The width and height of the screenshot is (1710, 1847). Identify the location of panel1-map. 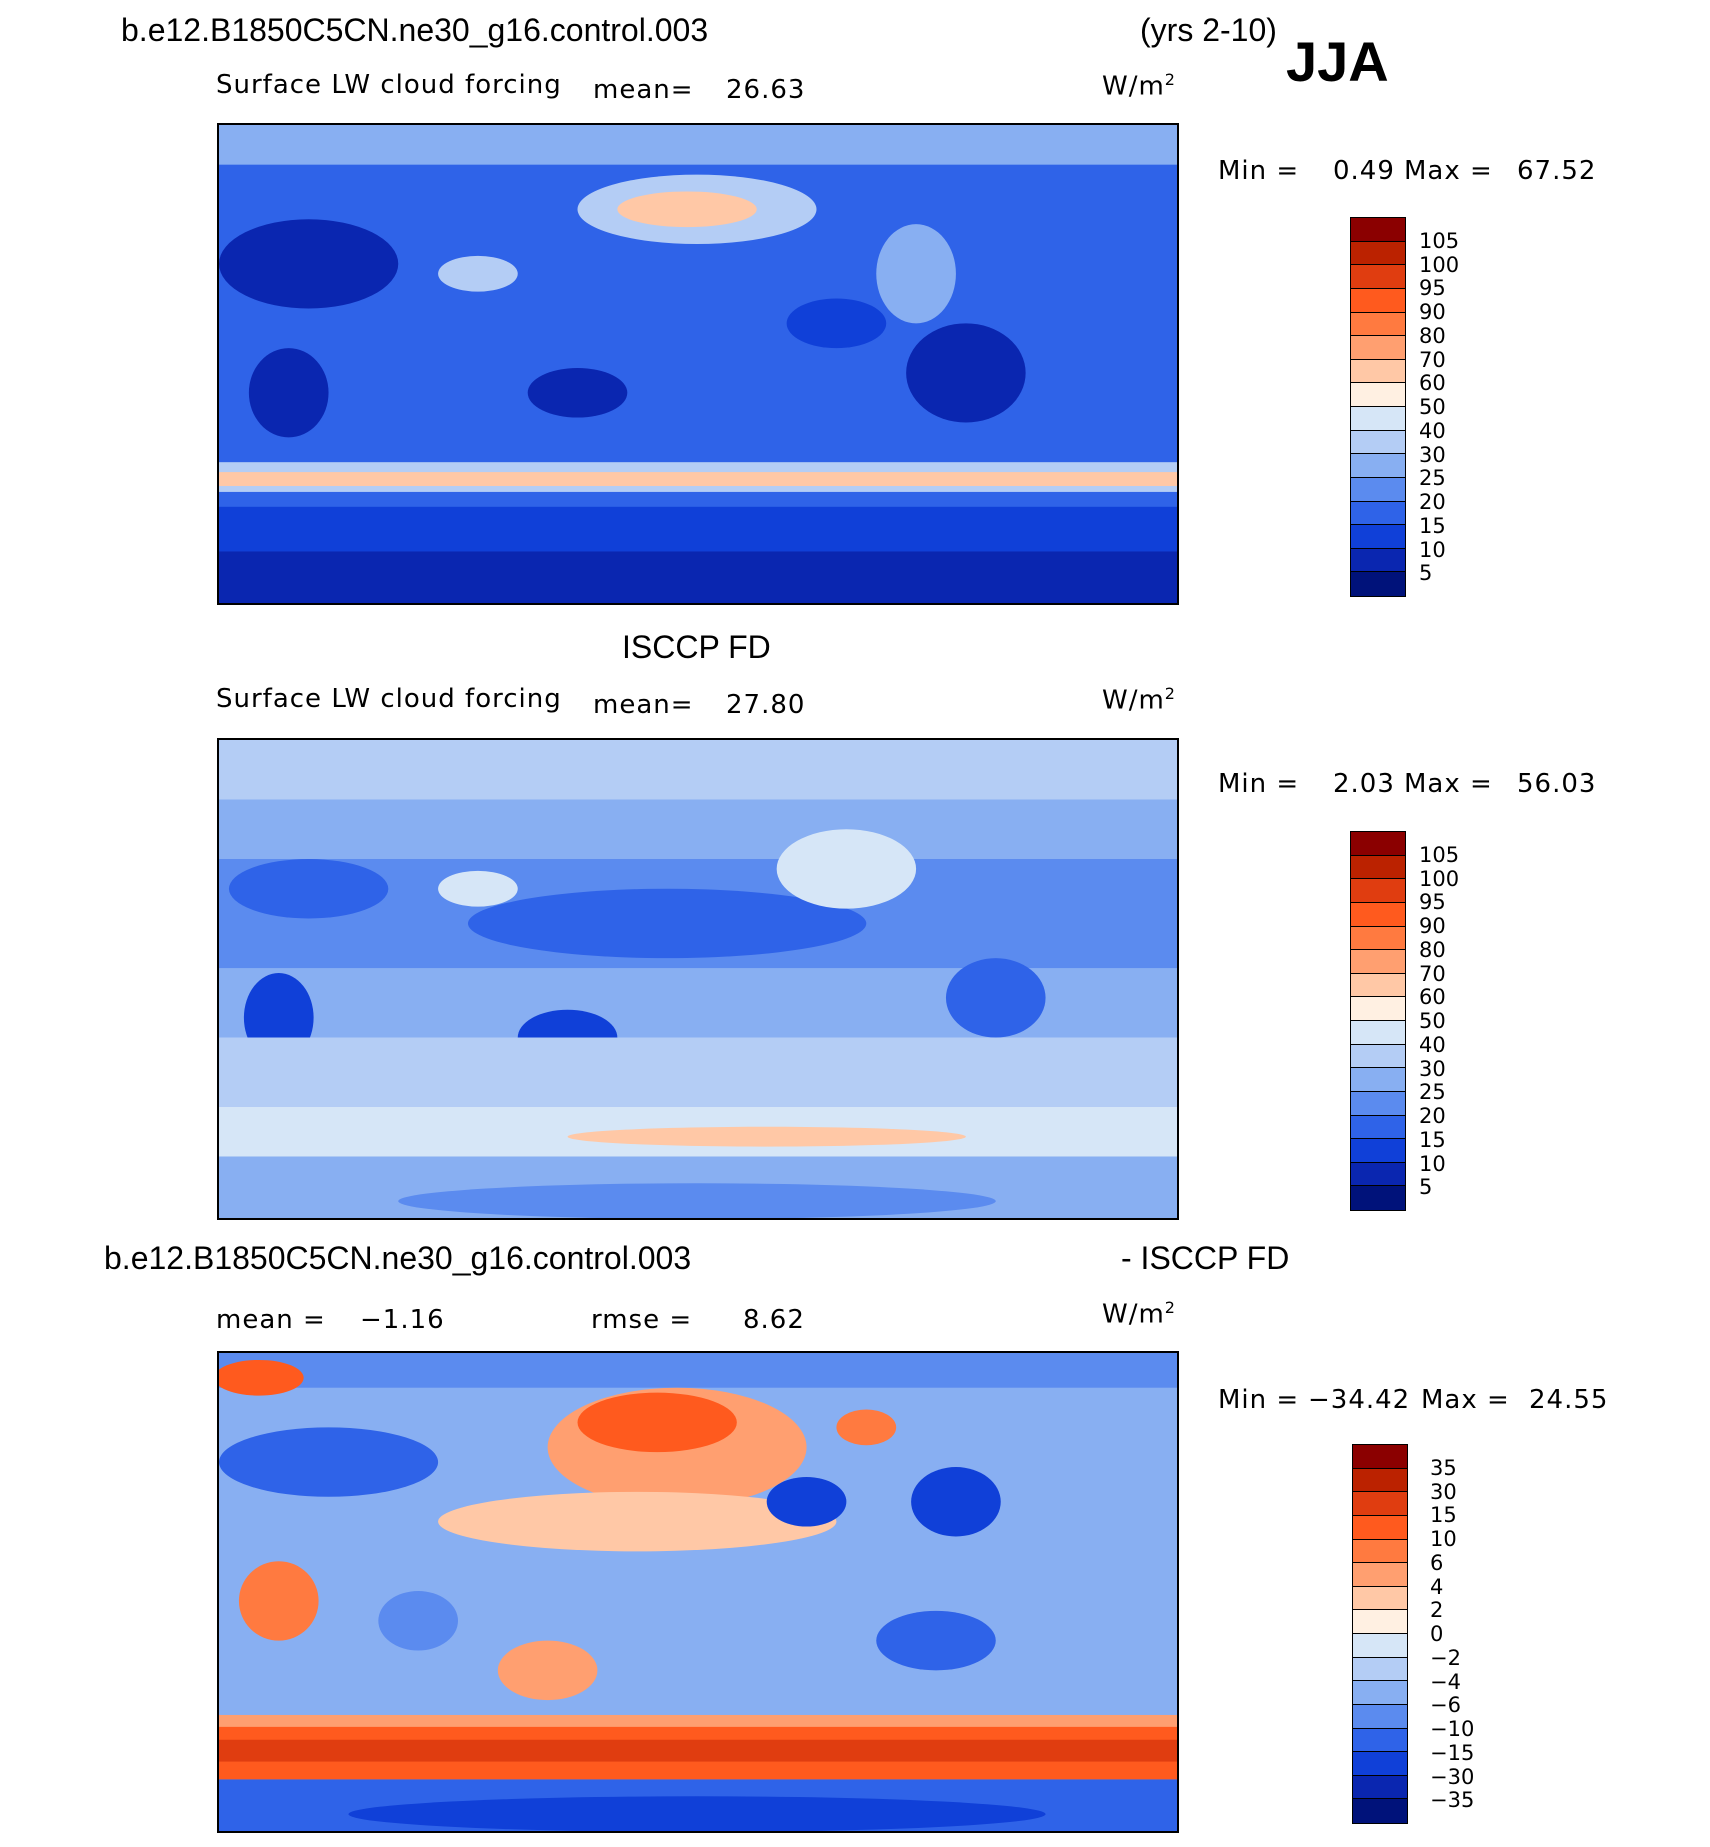
(698, 364).